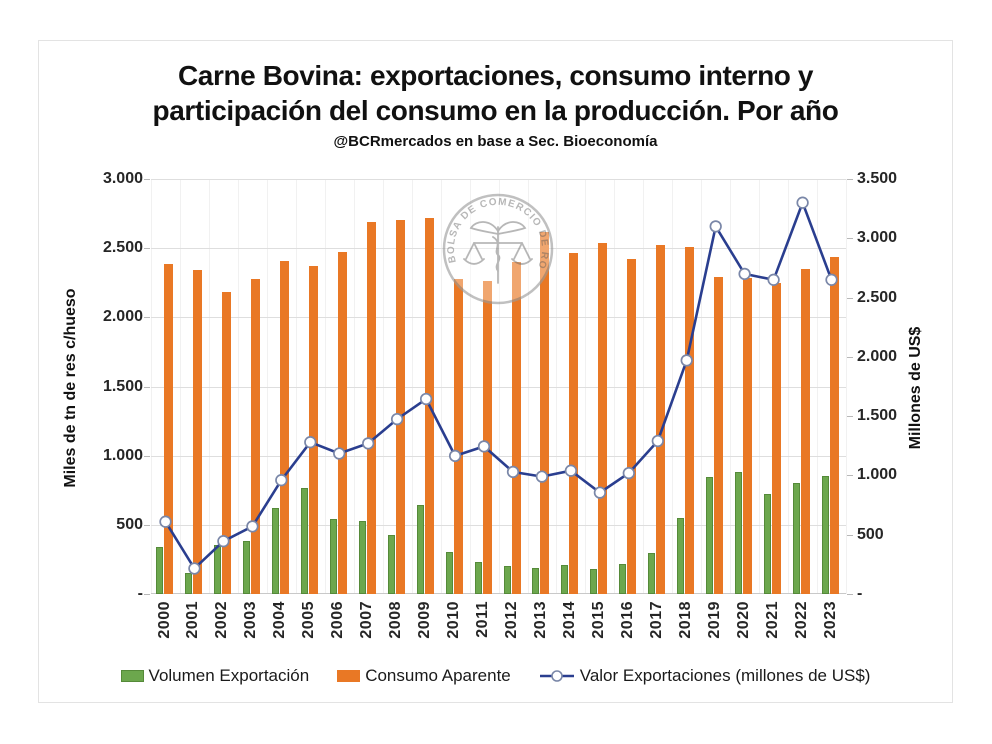 Image resolution: width=992 pixels, height=744 pixels. Describe the element at coordinates (132, 676) in the screenshot. I see `legend-swatch-green` at that location.